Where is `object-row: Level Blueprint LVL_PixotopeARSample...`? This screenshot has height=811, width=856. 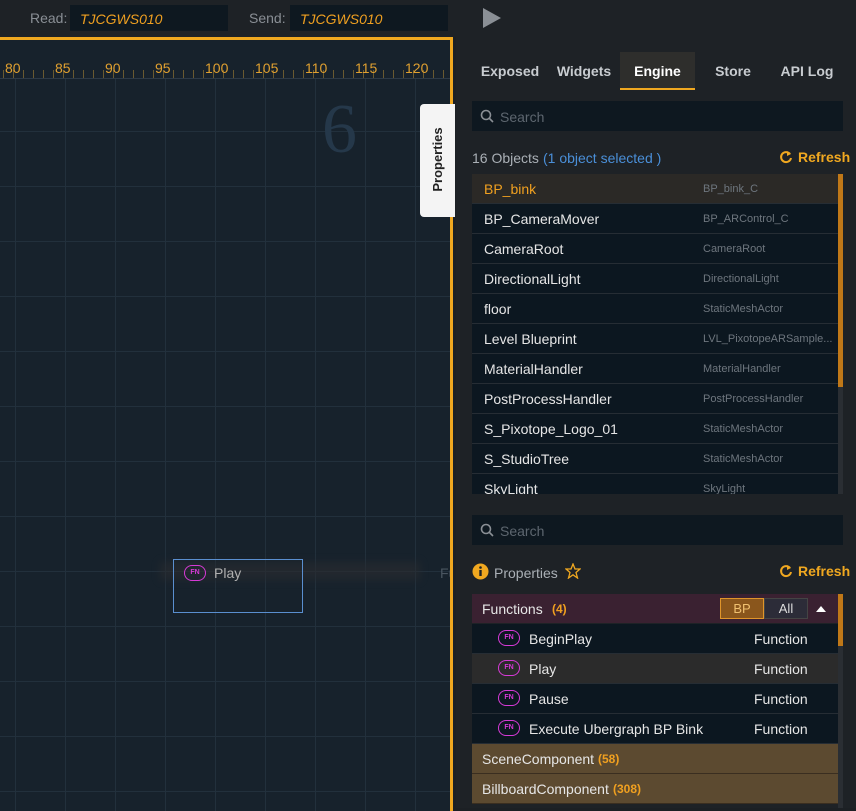
object-row: Level Blueprint LVL_PixotopeARSample... is located at coordinates (655, 339).